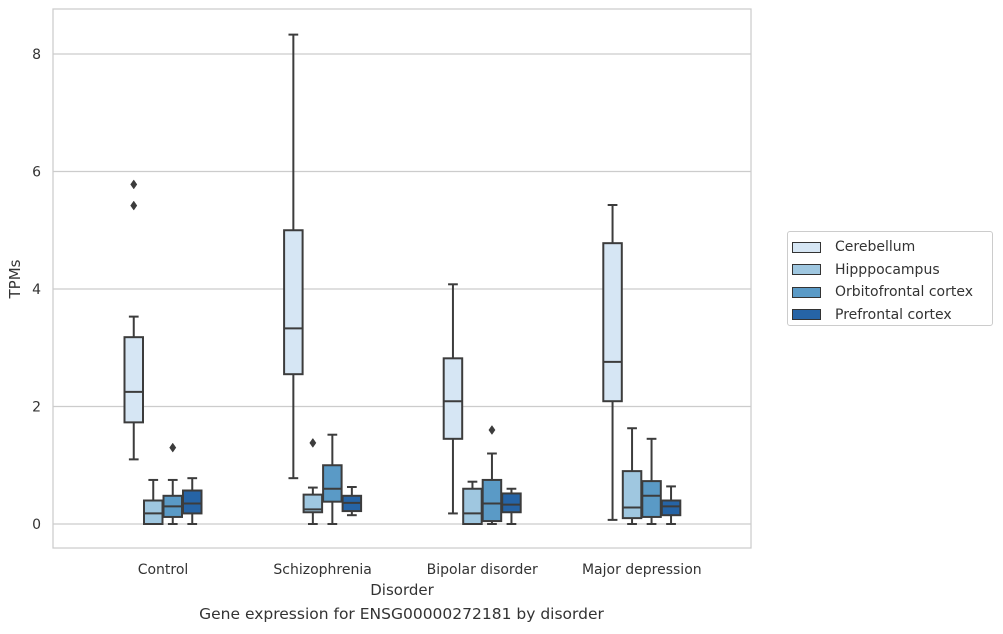 Image resolution: width=1003 pixels, height=634 pixels. What do you see at coordinates (36, 55) in the screenshot?
I see `y-tick-label: 8` at bounding box center [36, 55].